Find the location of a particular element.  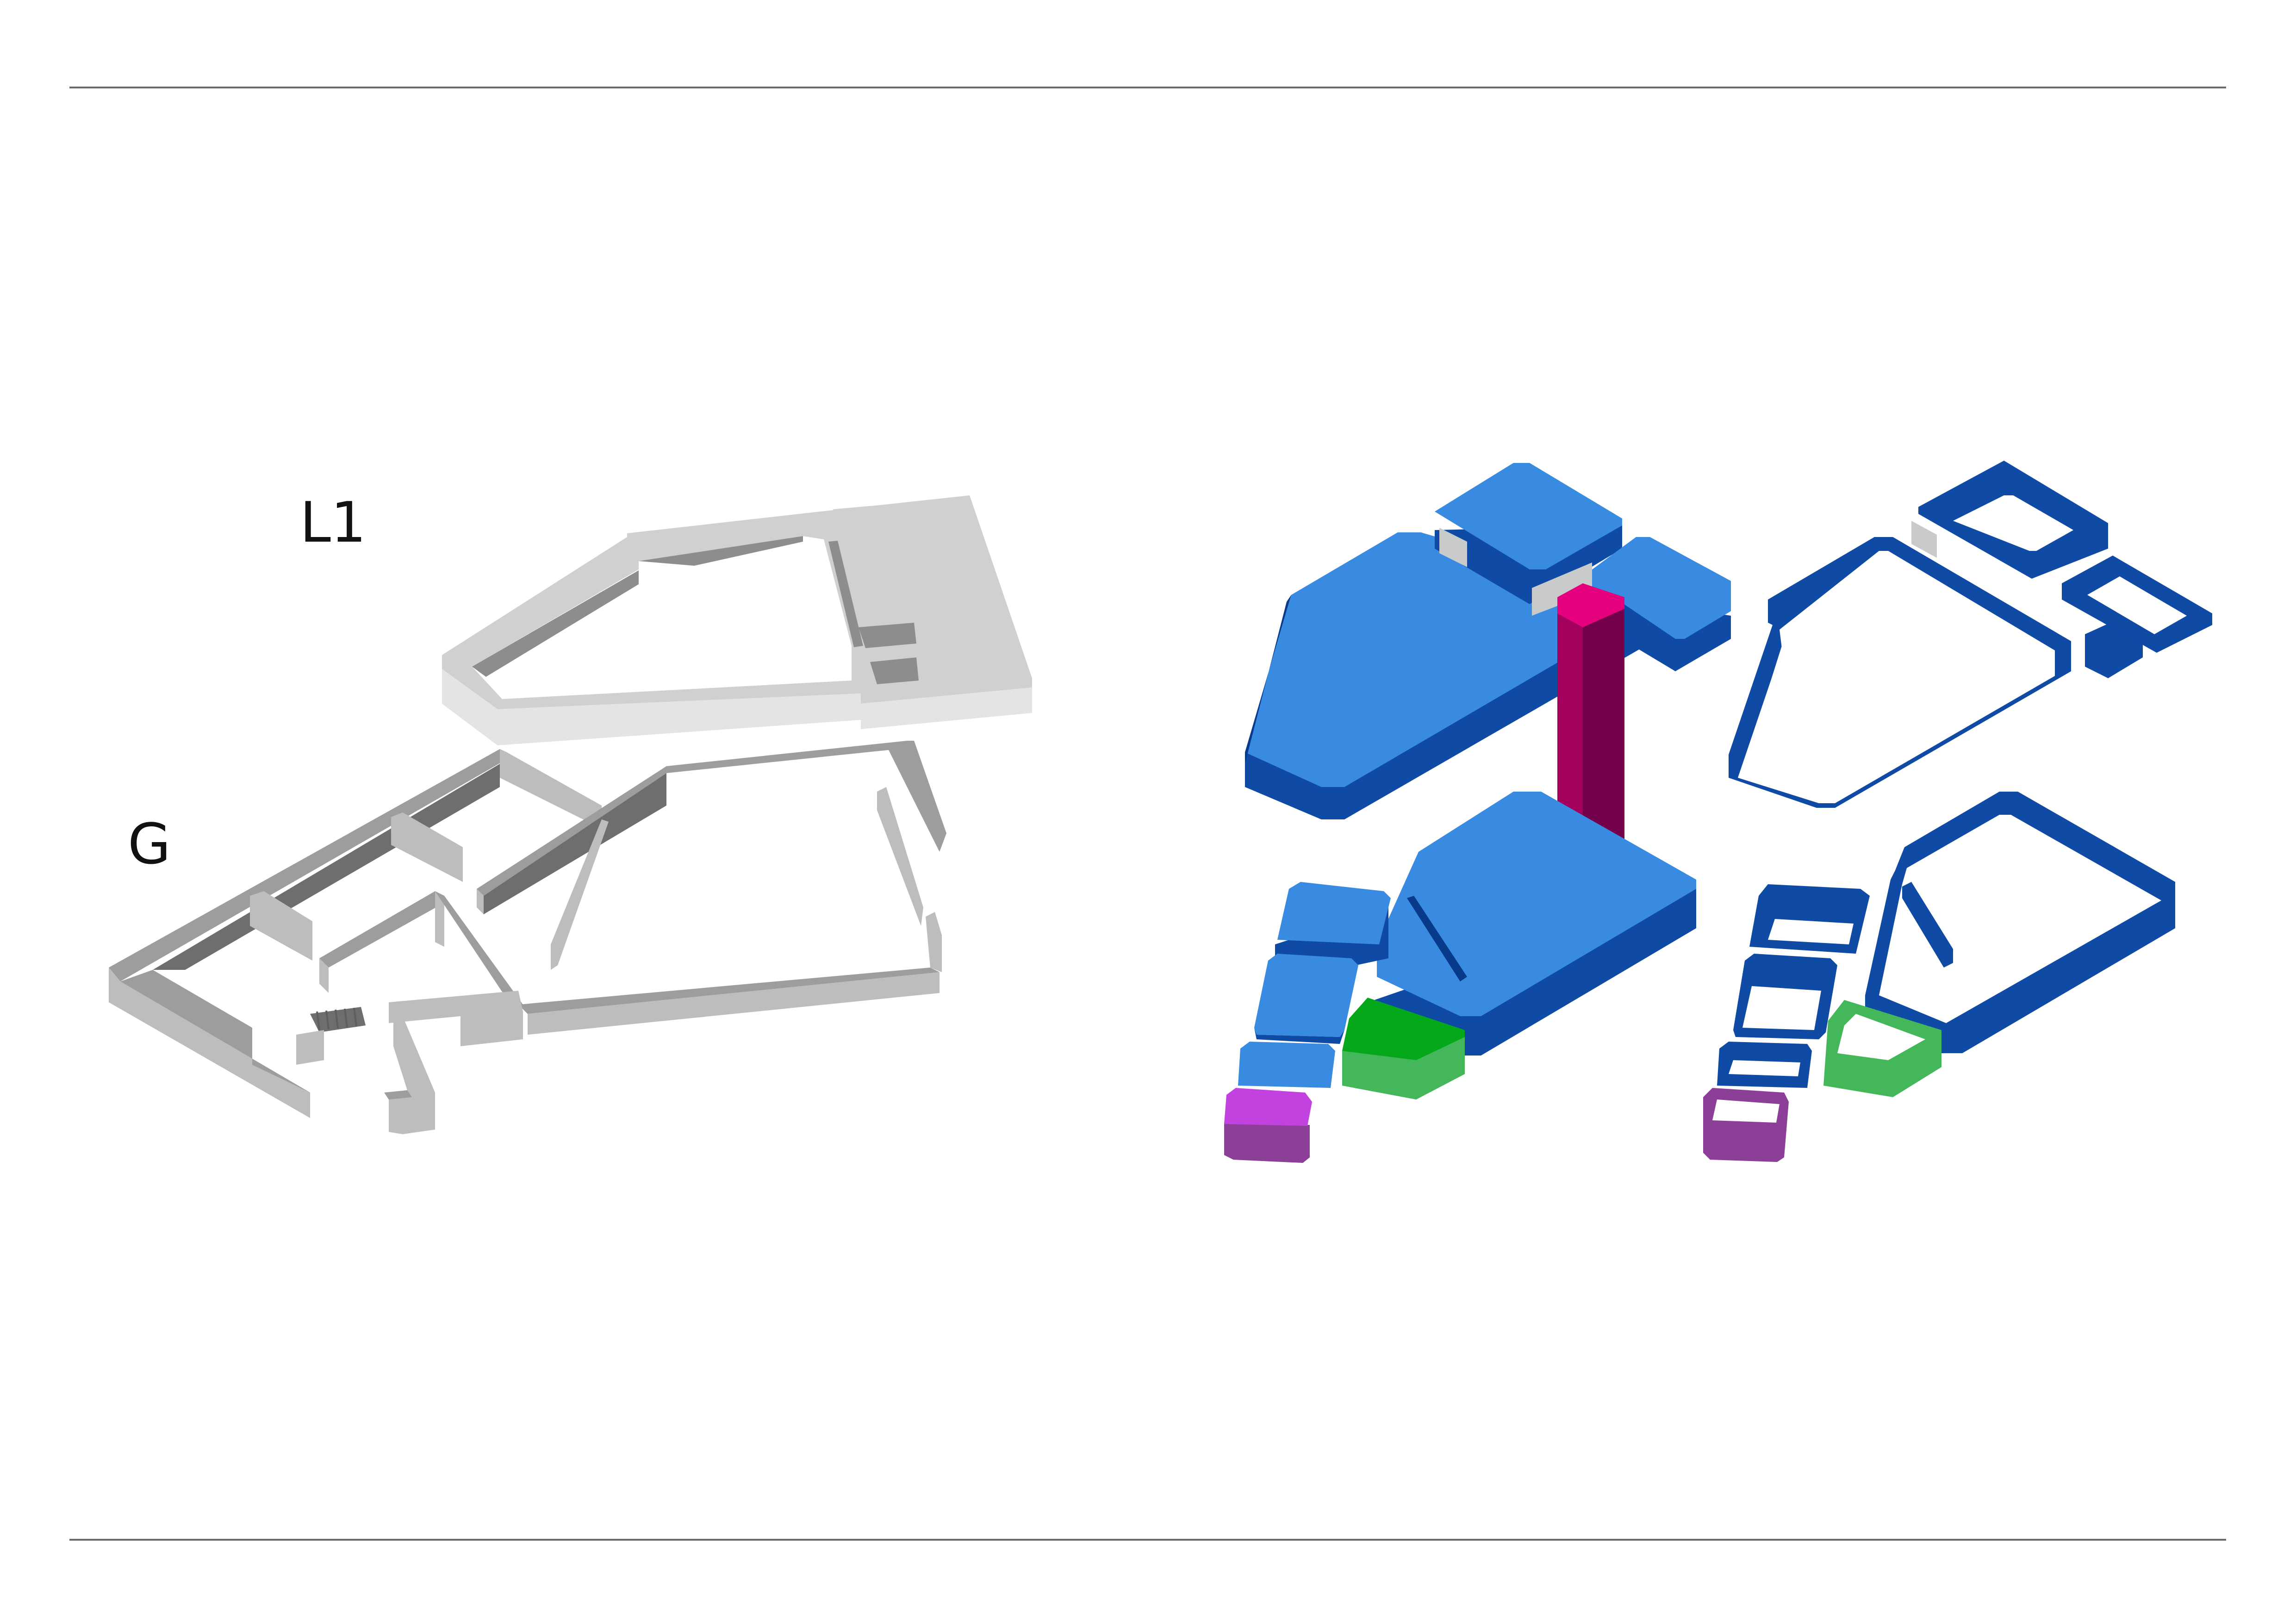

ground-slab-slot is located at coordinates (1437, 938).